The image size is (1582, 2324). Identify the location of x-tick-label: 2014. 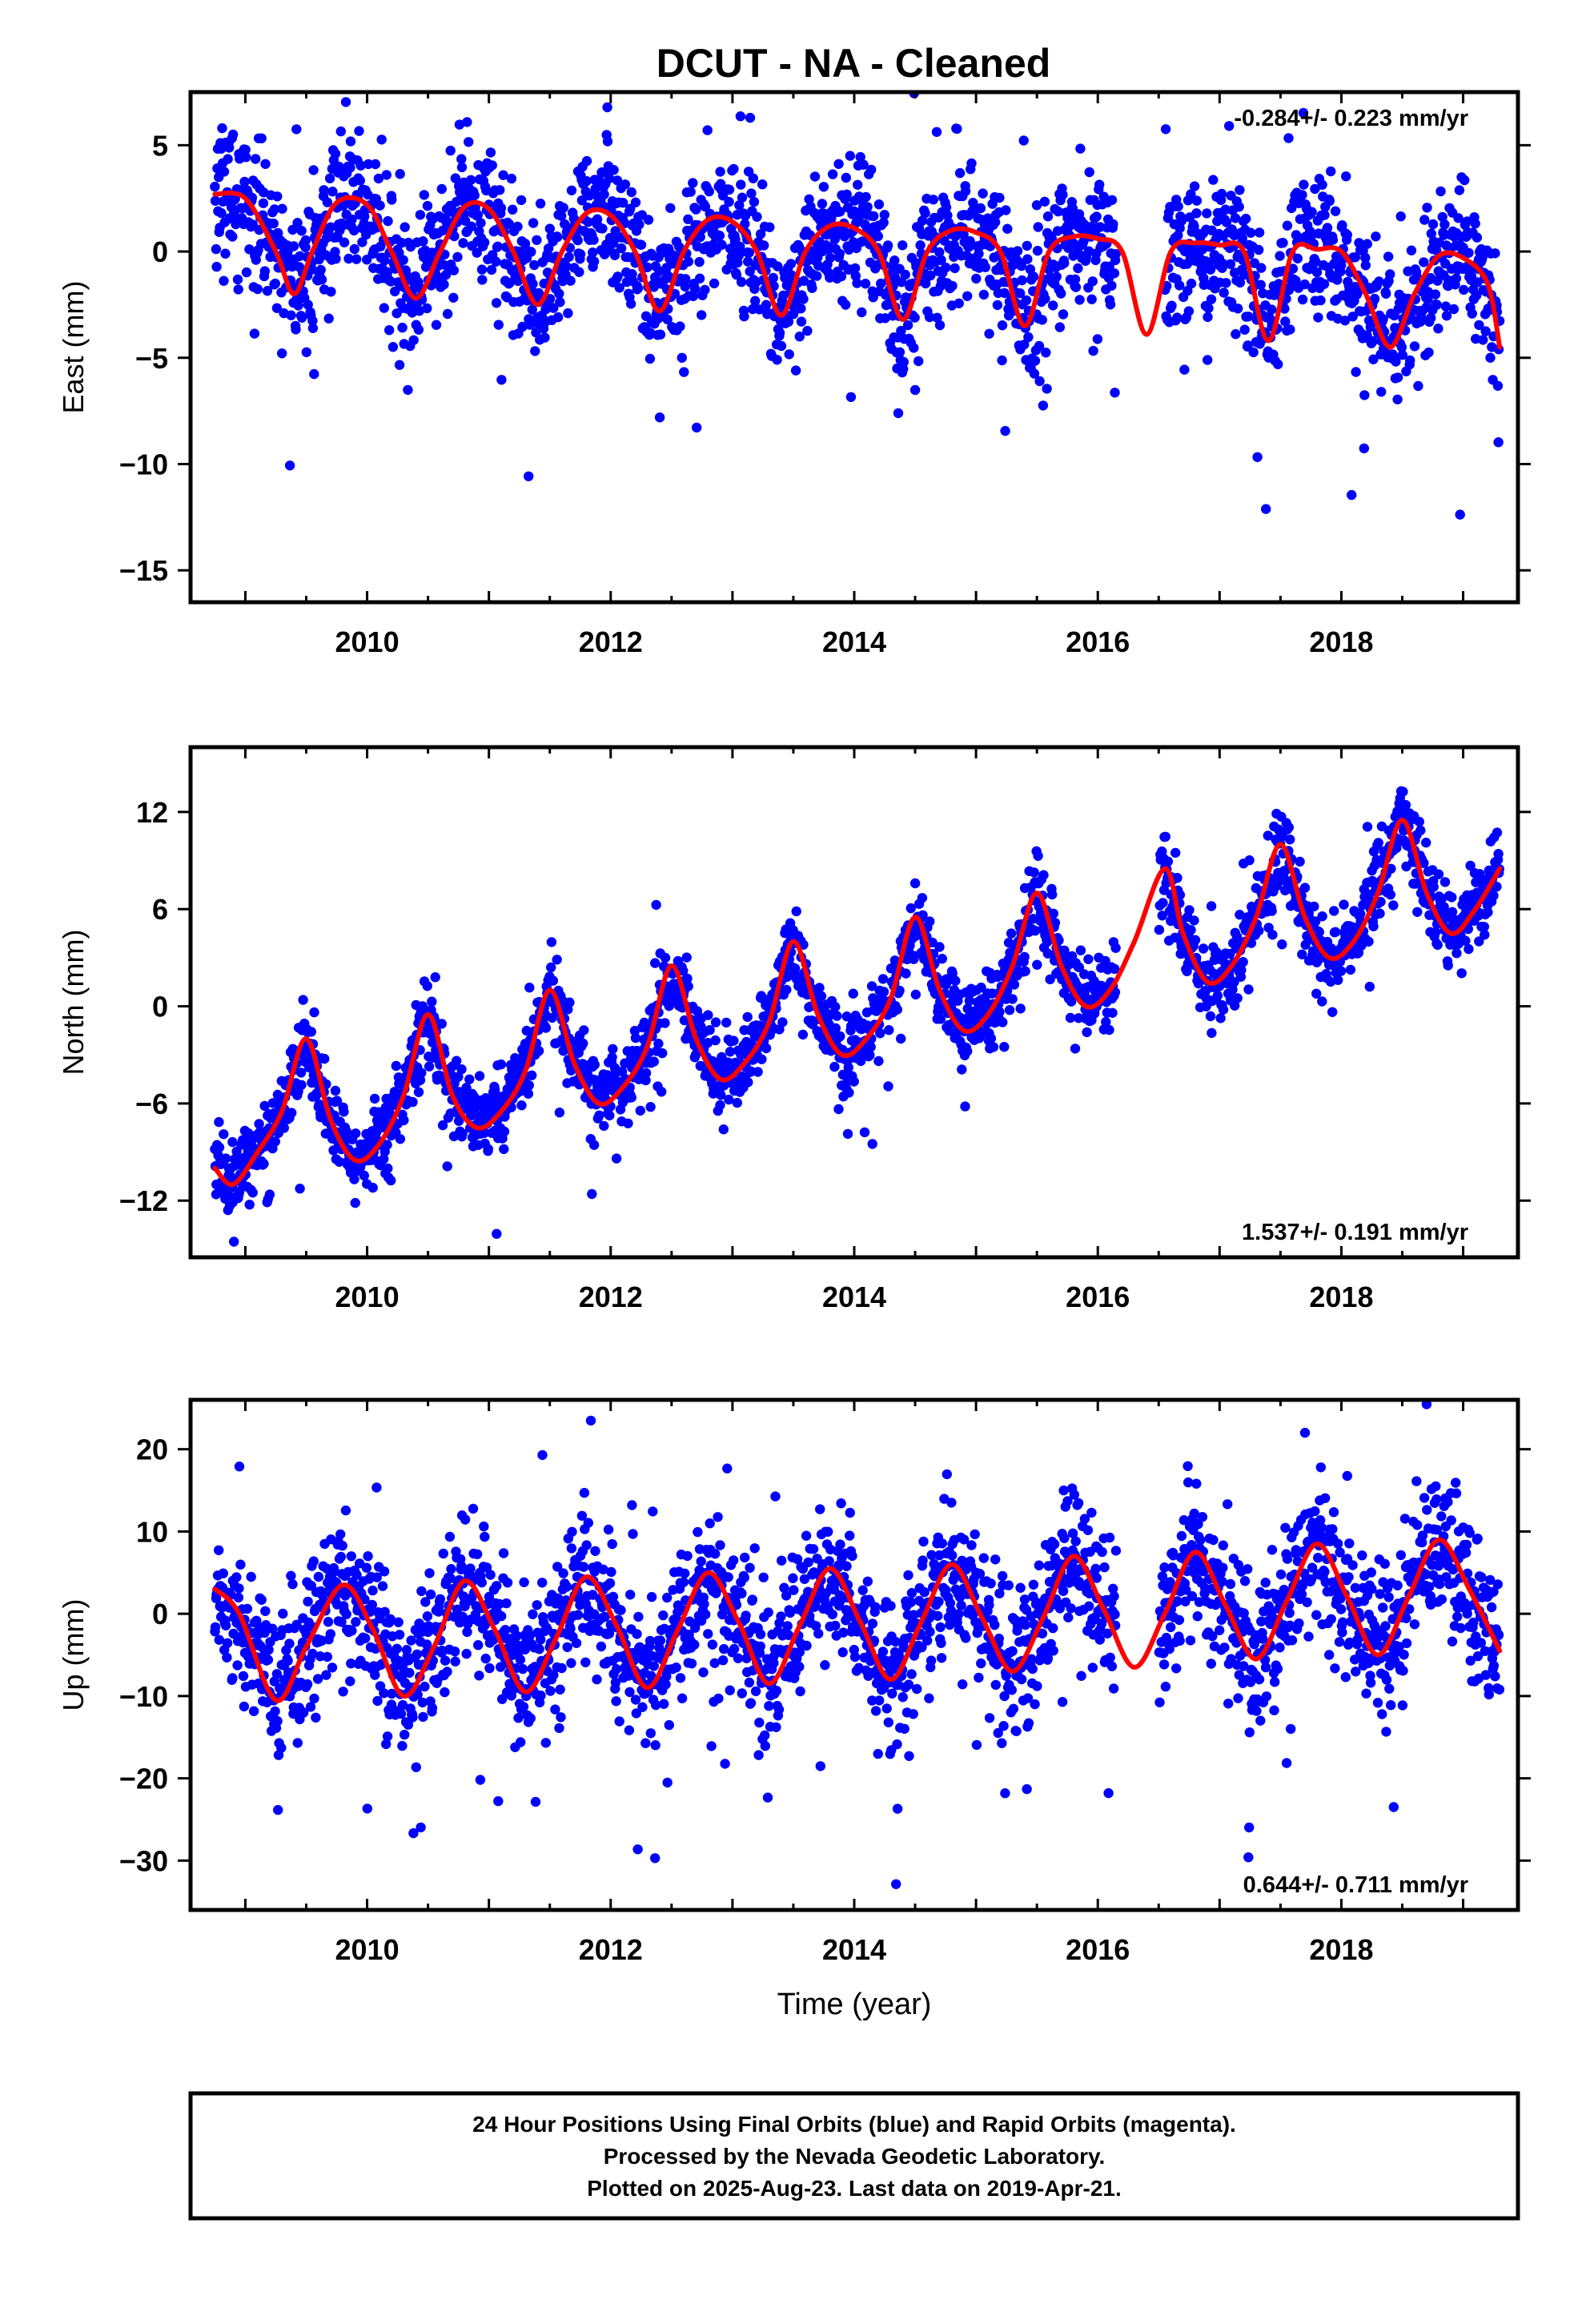
(854, 641).